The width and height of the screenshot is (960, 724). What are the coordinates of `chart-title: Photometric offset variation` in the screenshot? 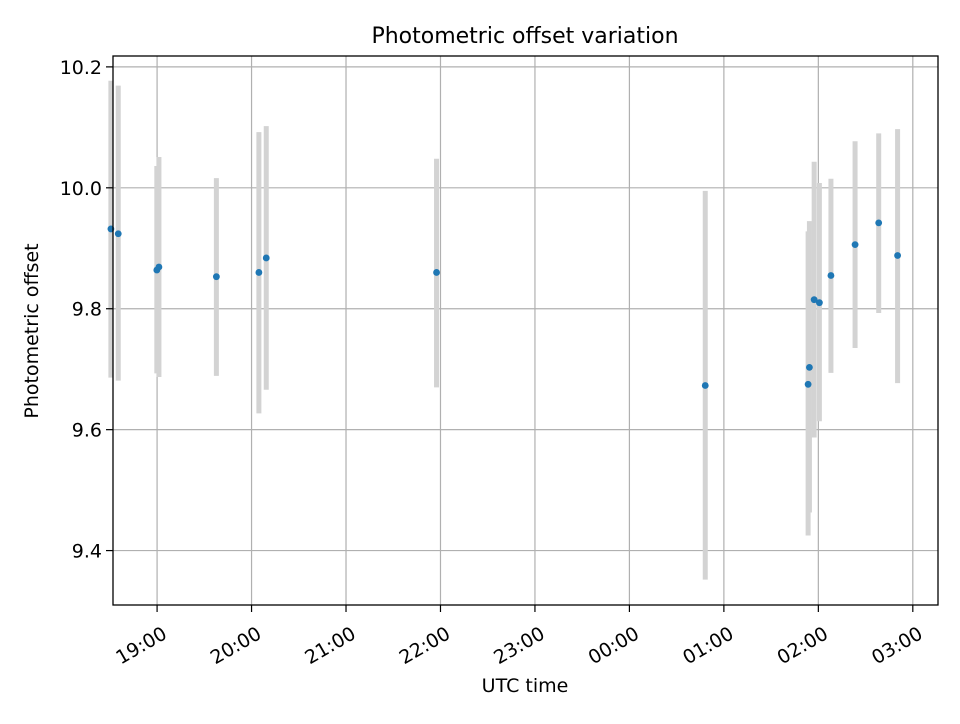 It's located at (524, 36).